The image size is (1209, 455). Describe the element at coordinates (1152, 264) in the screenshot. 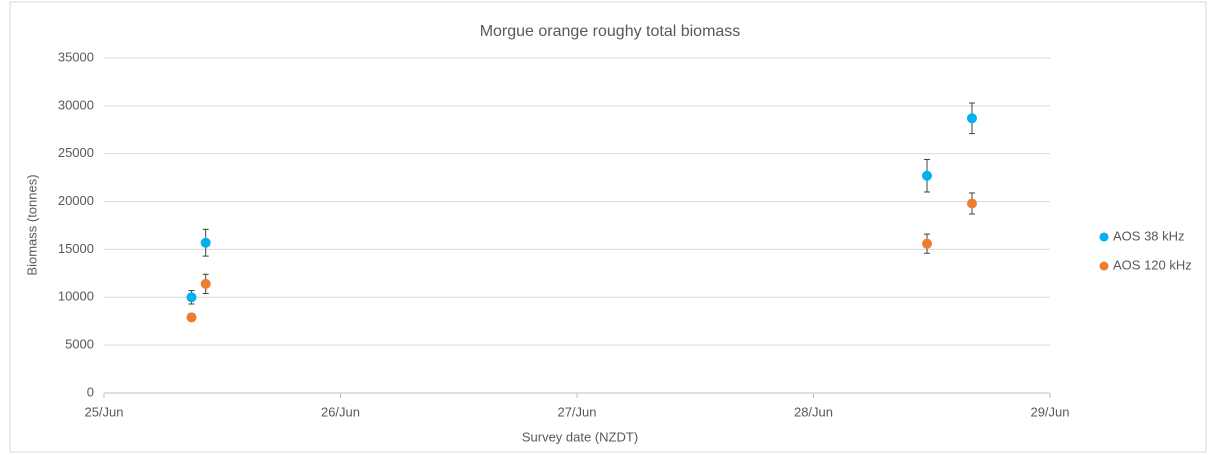

I see `legend-label: AOS 120 kHz` at that location.